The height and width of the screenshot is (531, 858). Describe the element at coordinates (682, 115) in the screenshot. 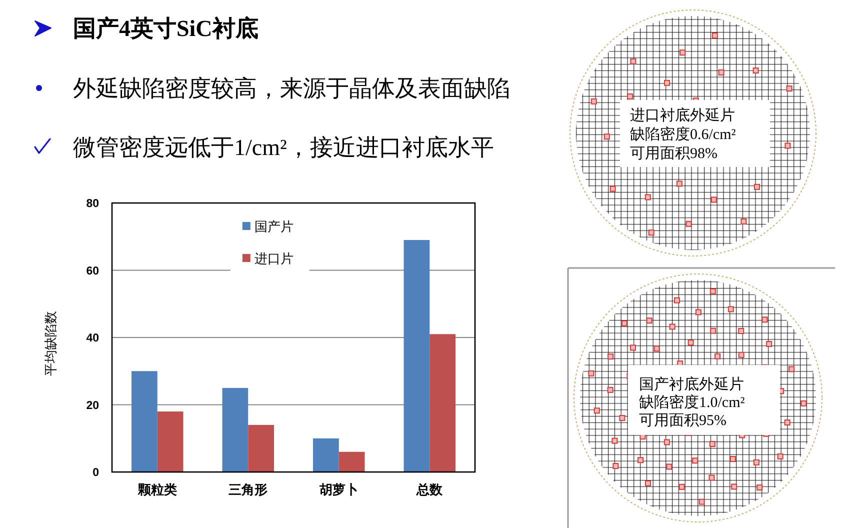

I see `text: 进口衬底外延片` at that location.